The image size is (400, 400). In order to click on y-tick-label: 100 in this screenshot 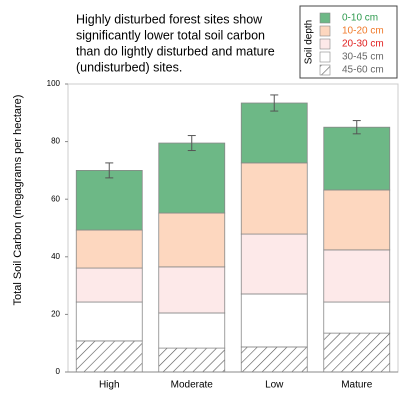, I will do `click(54, 83)`.